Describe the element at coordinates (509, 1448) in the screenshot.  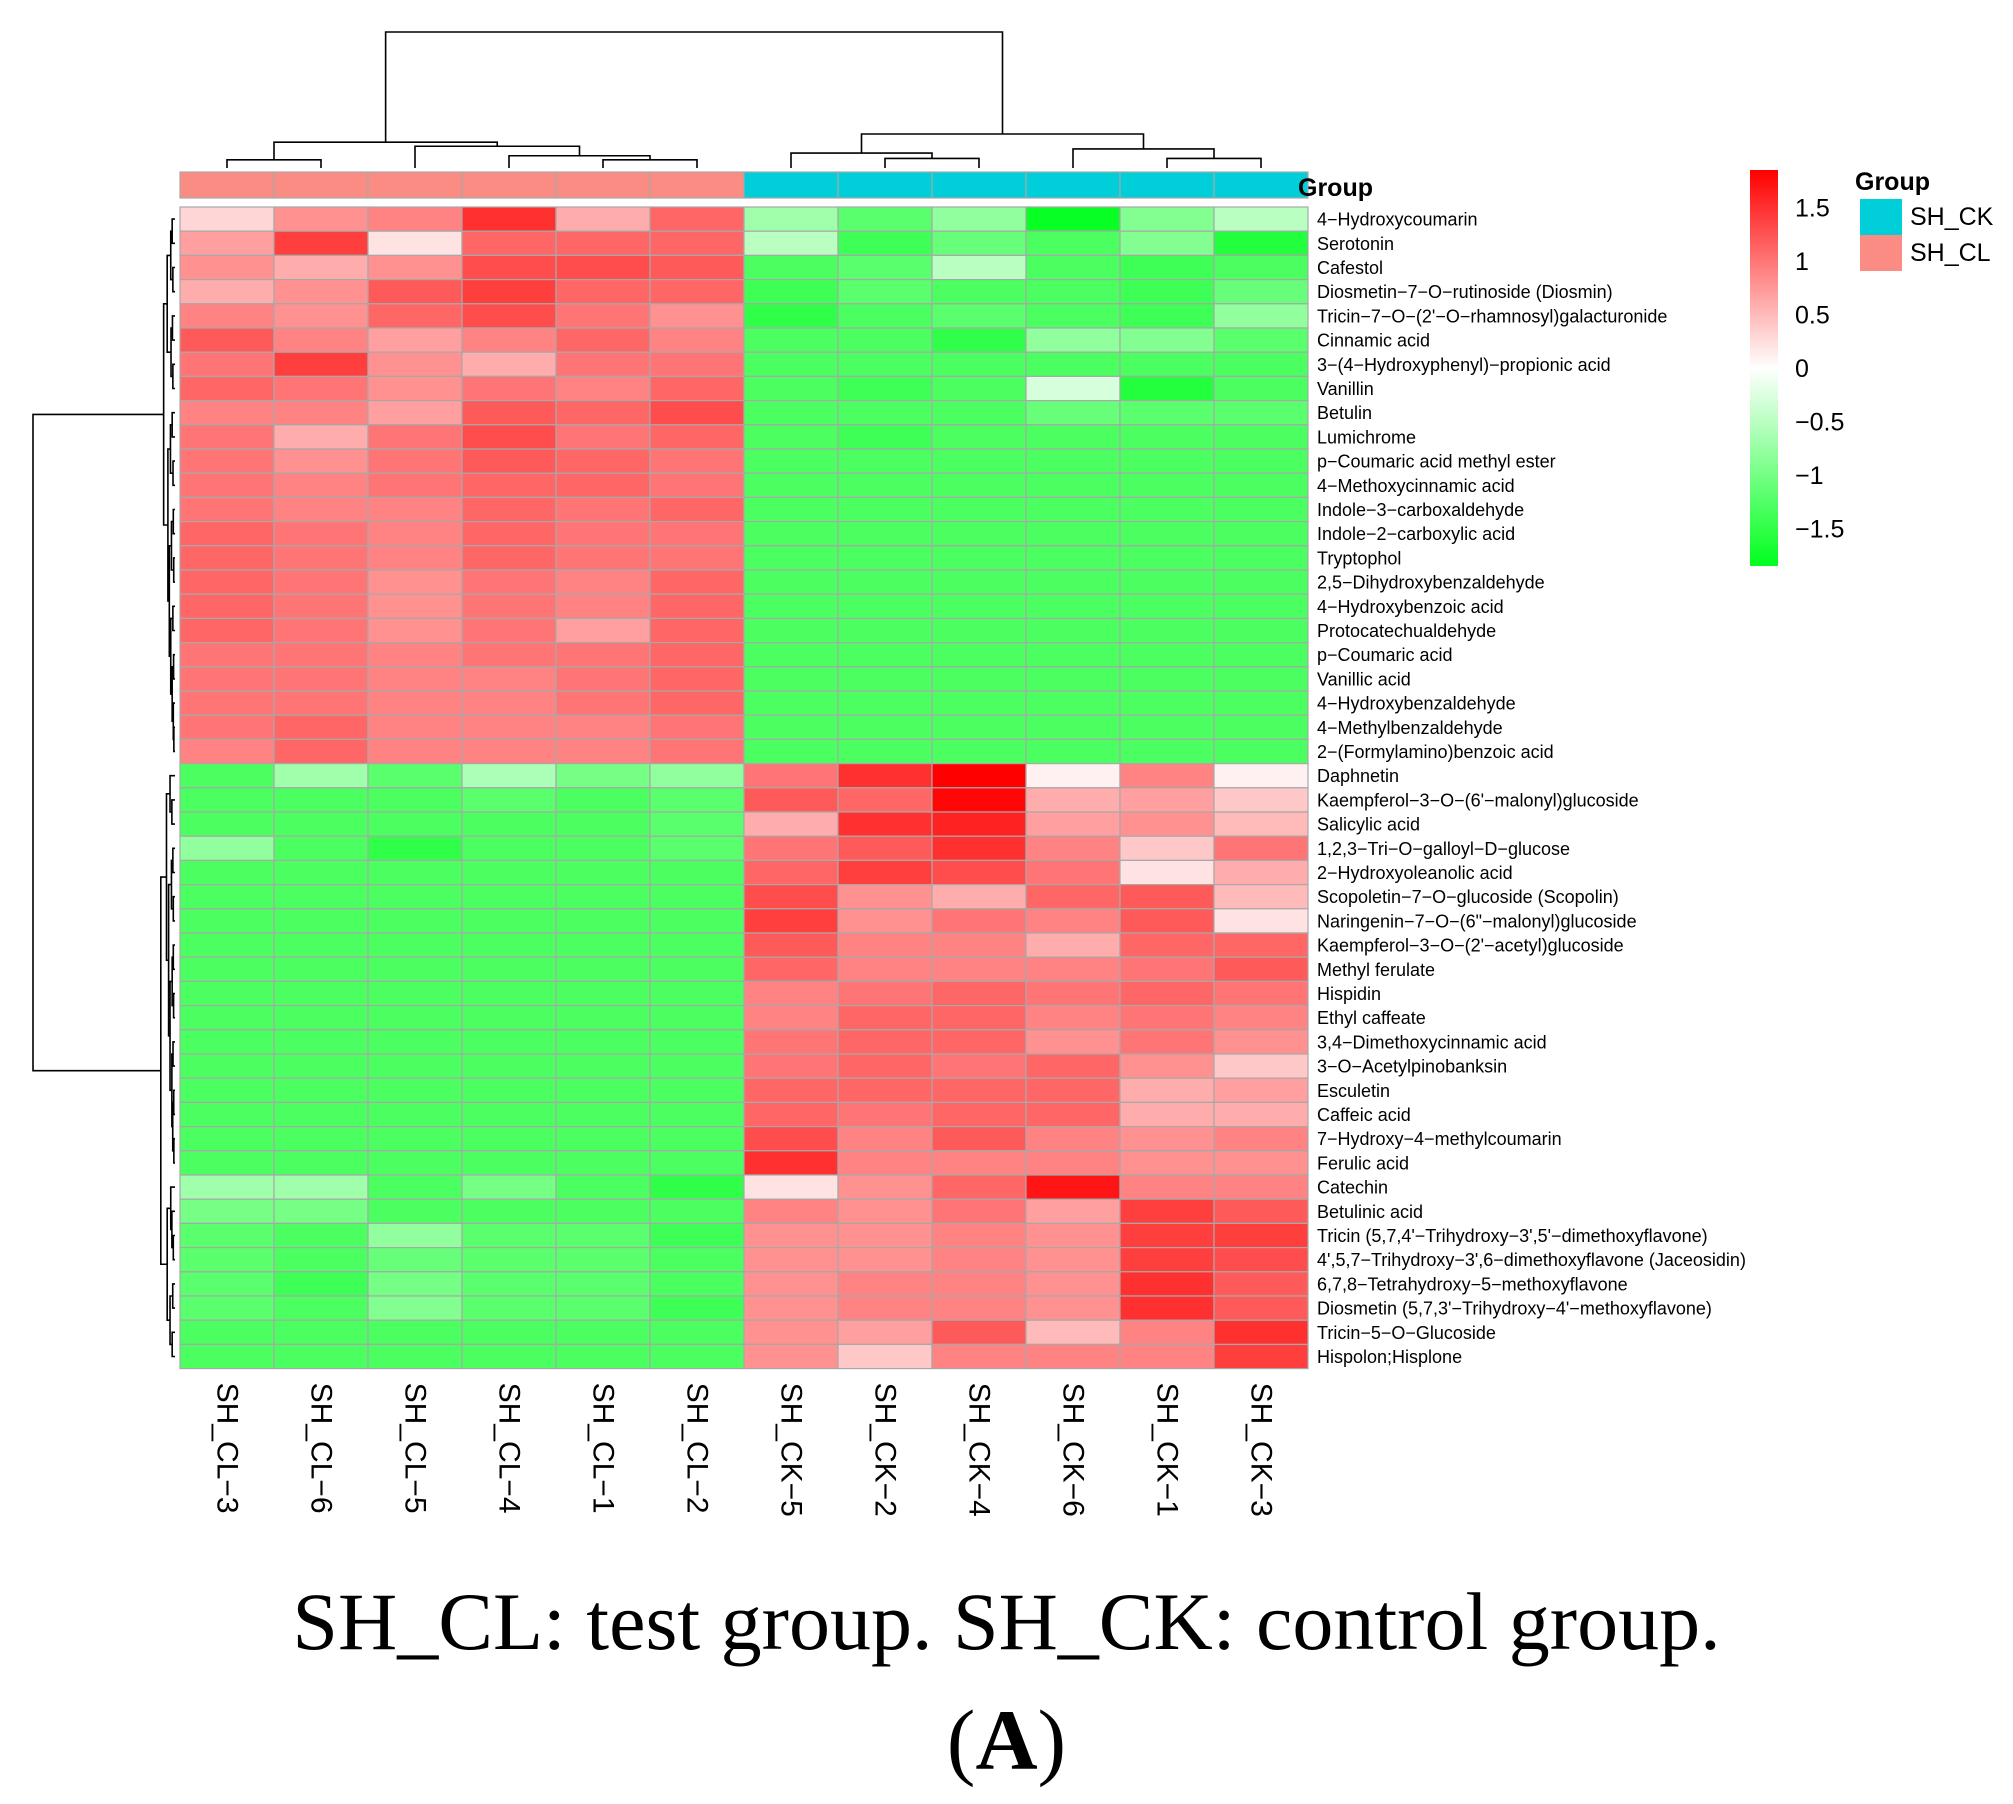
I see `column-label: SH_CL−4` at that location.